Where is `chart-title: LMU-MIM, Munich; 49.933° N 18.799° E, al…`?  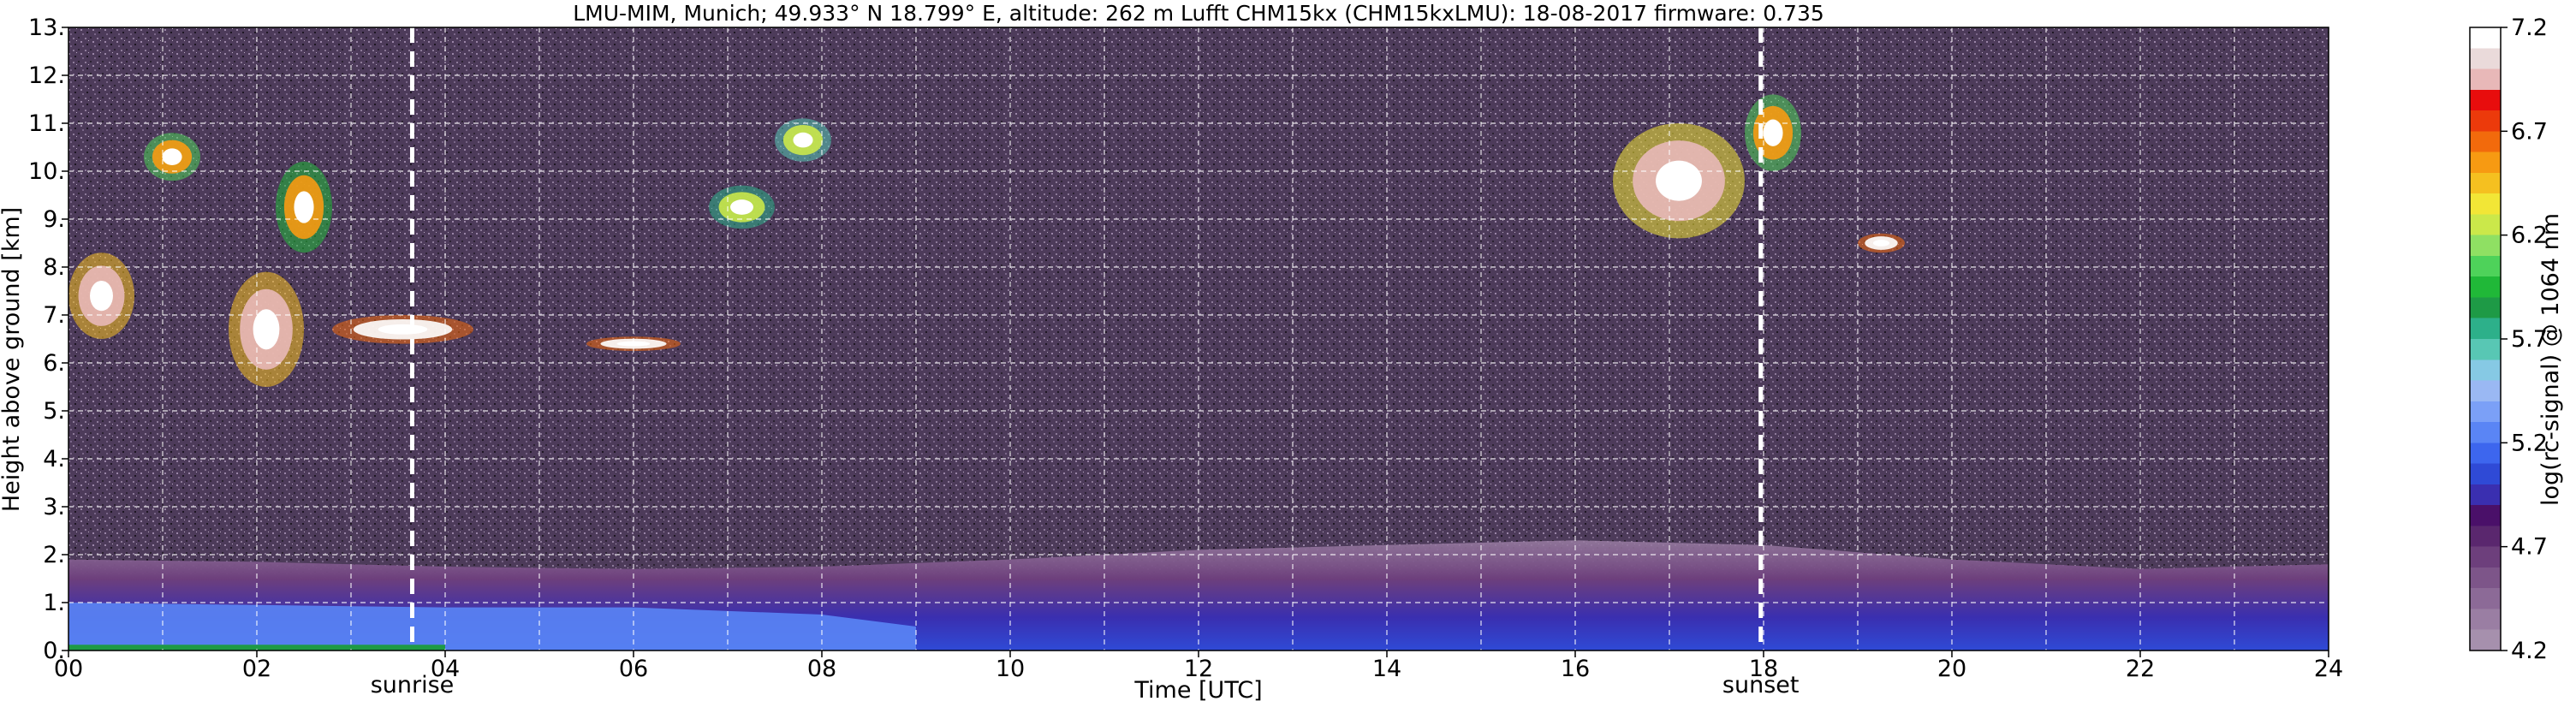 chart-title: LMU-MIM, Munich; 49.933° N 18.799° E, al… is located at coordinates (1198, 13).